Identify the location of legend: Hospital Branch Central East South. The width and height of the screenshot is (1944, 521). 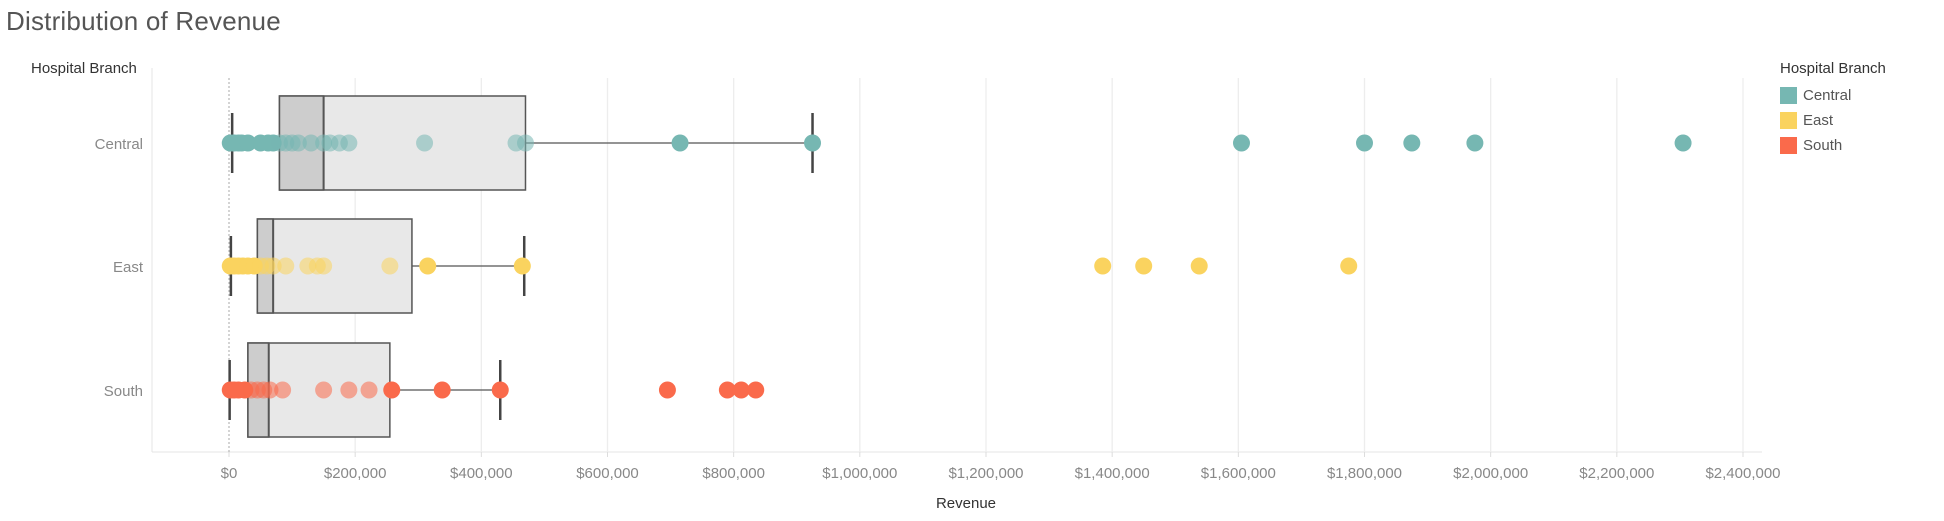
(1833, 109).